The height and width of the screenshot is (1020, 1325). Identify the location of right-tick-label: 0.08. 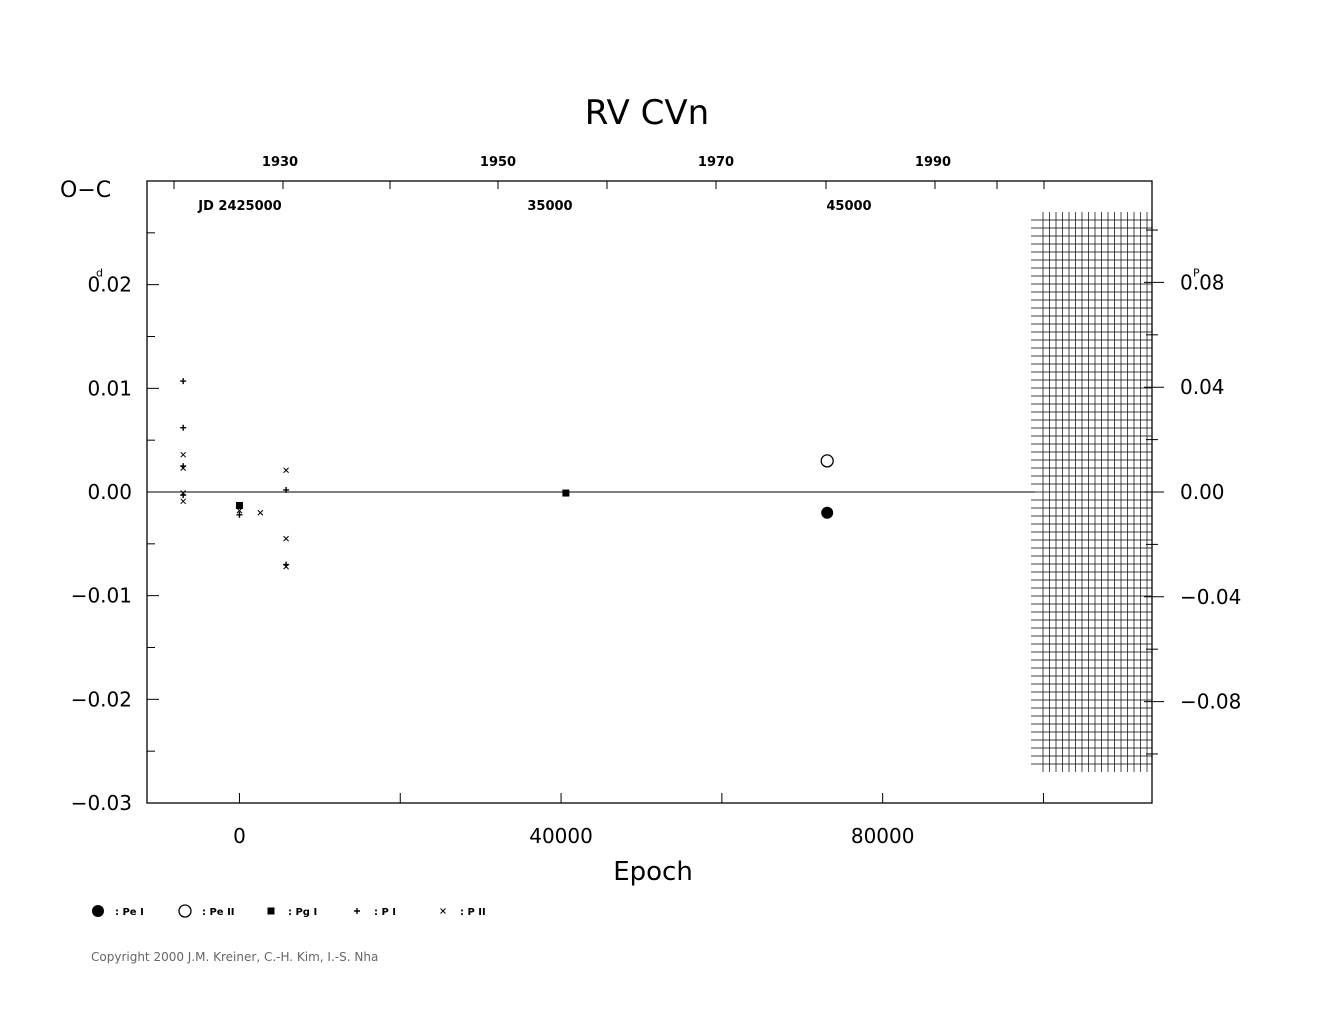
(1202, 282).